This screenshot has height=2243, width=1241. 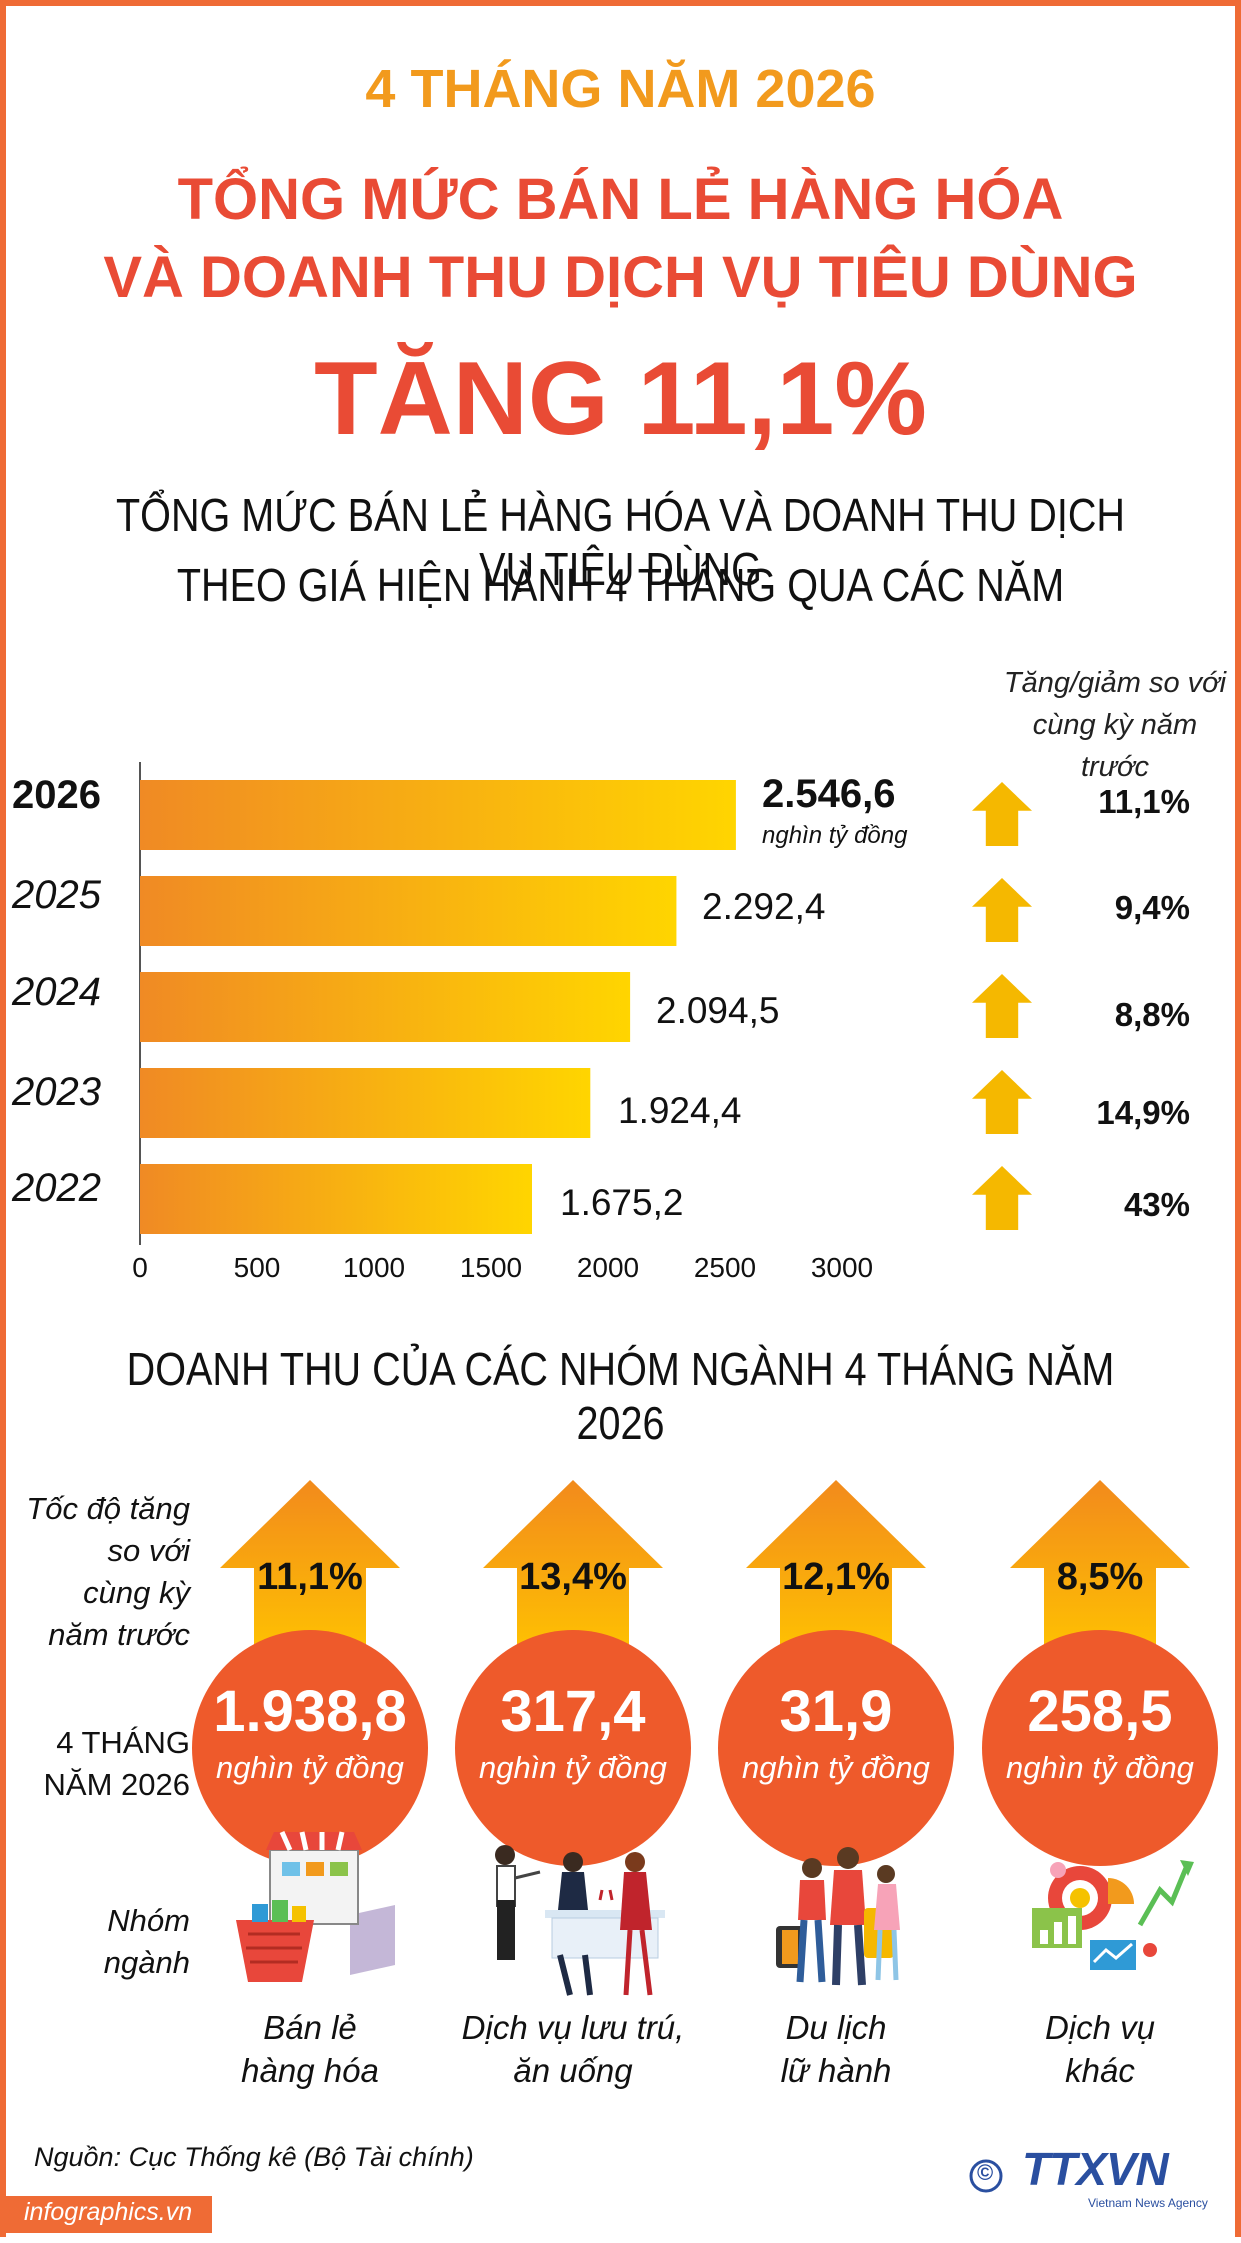 What do you see at coordinates (100, 1572) in the screenshot?
I see `rate-row-label: Tốc độ tăng so với cùng kỳ năm trước` at bounding box center [100, 1572].